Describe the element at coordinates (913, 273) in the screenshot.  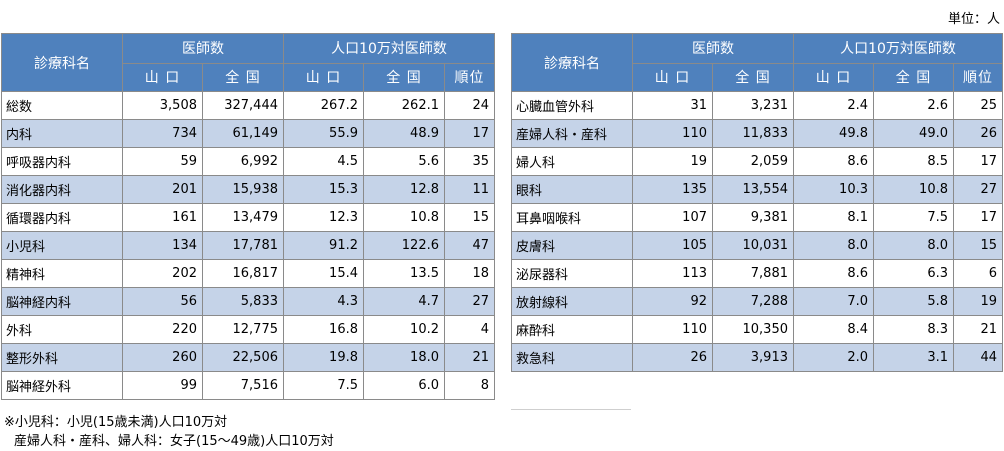
I see `national-rate-cell: 6.3` at that location.